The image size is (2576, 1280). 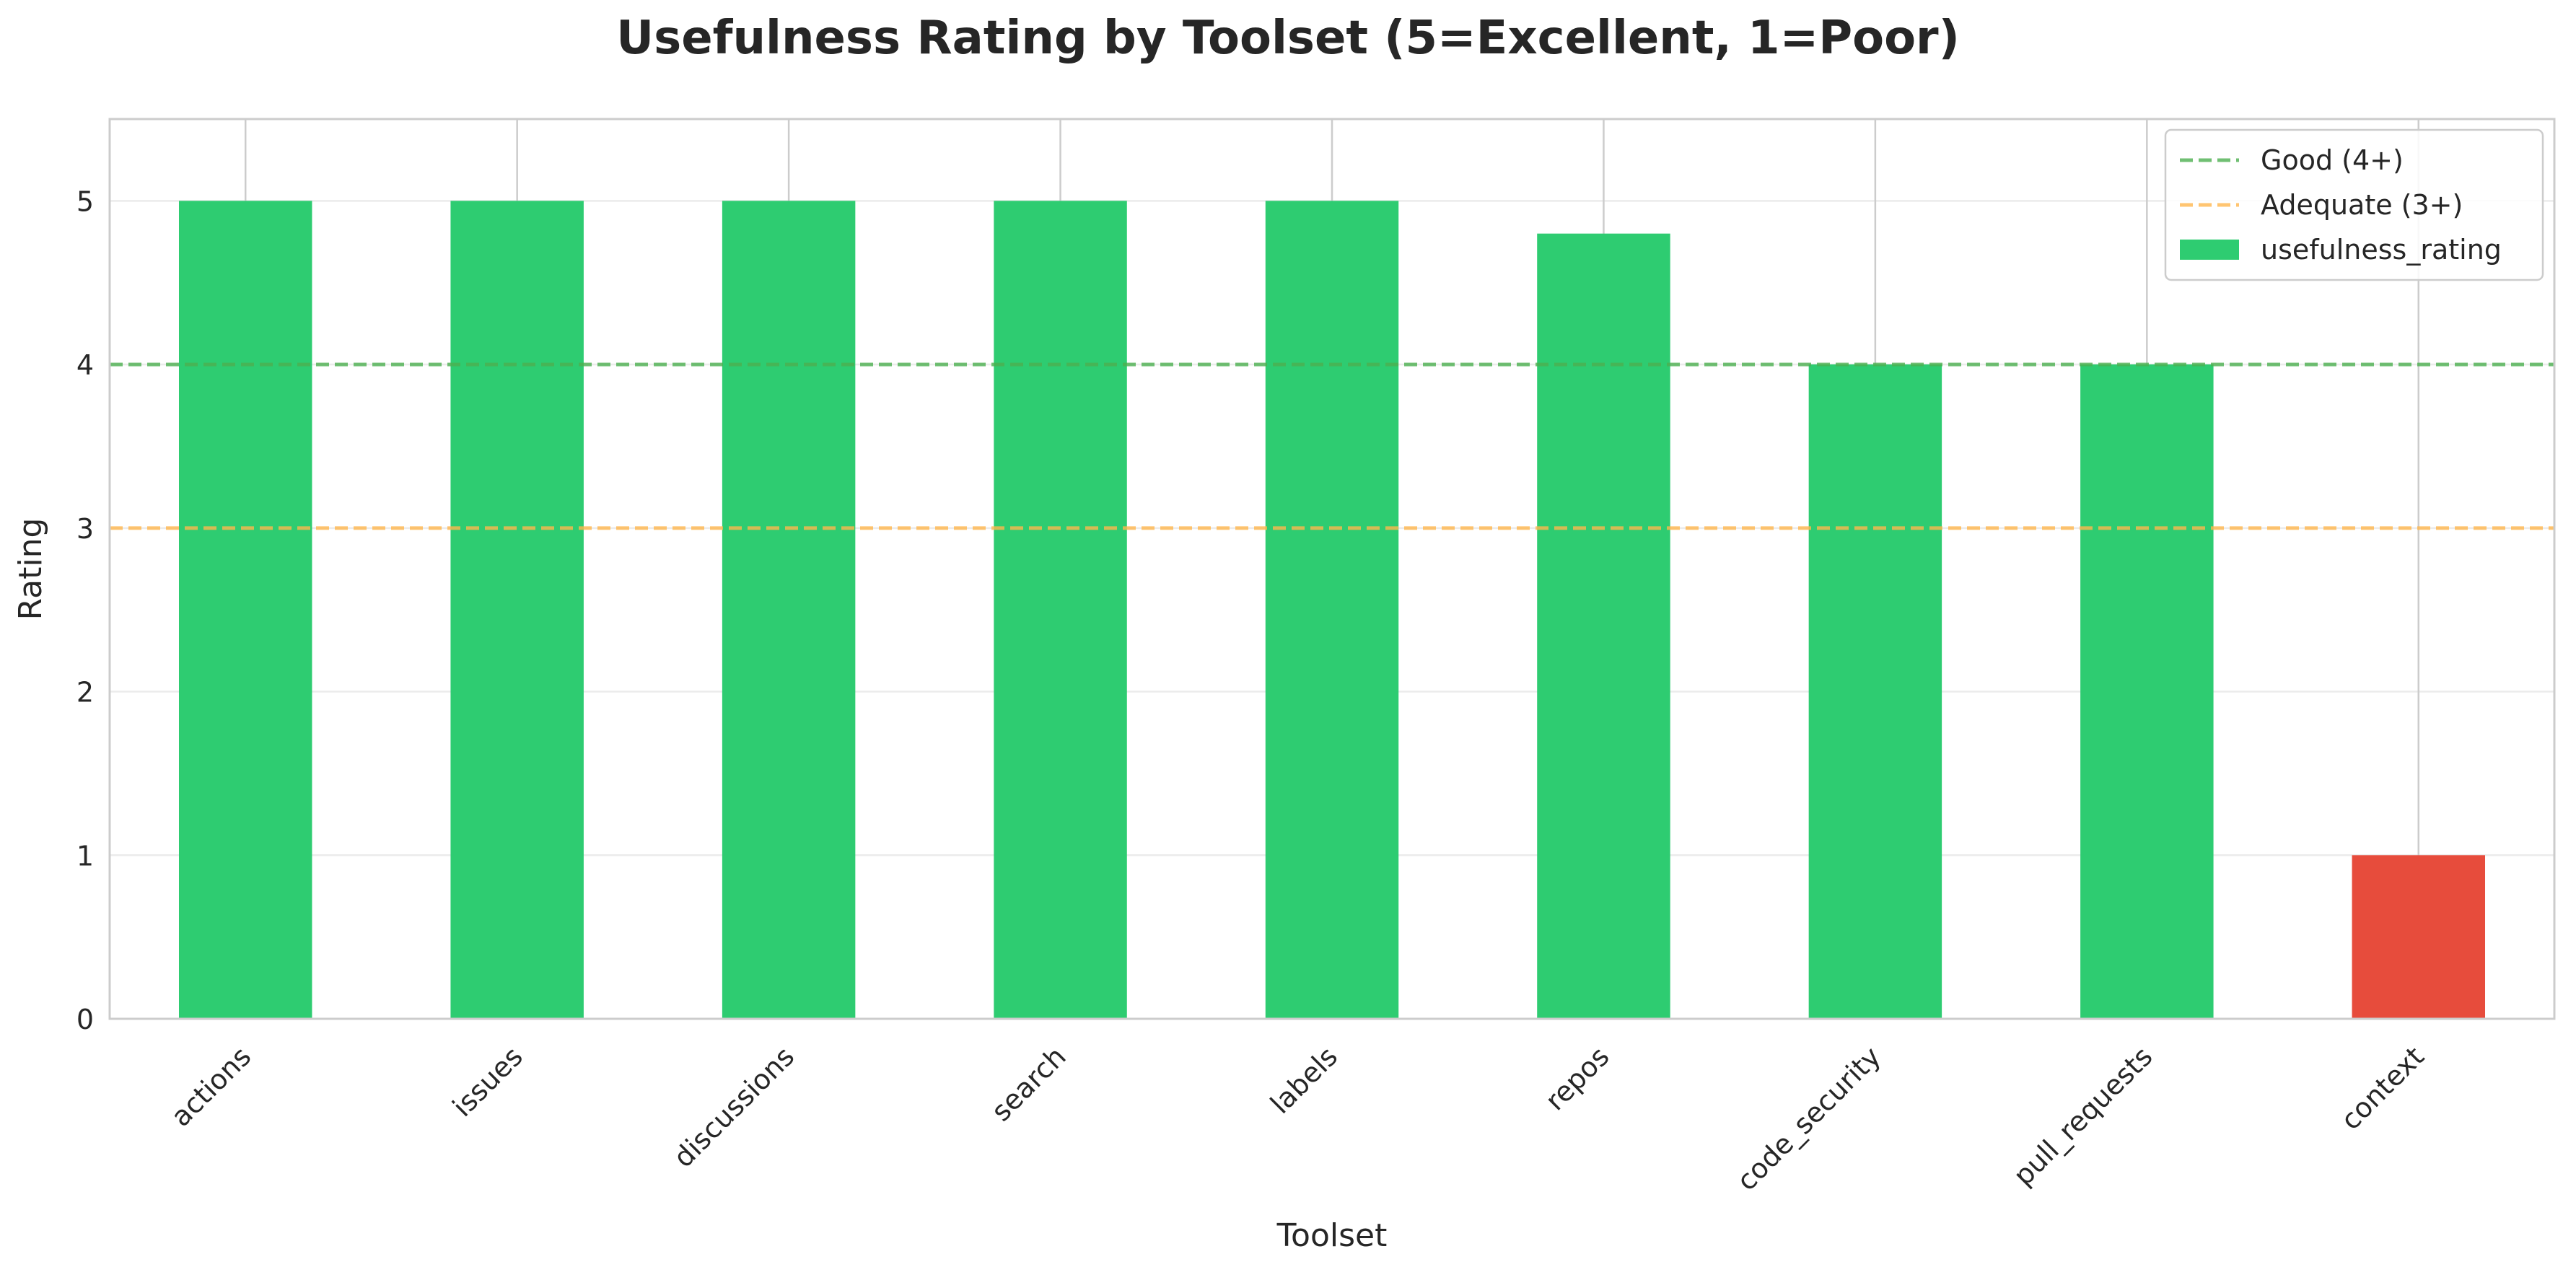 What do you see at coordinates (85, 365) in the screenshot?
I see `y-tick-label-4: 4` at bounding box center [85, 365].